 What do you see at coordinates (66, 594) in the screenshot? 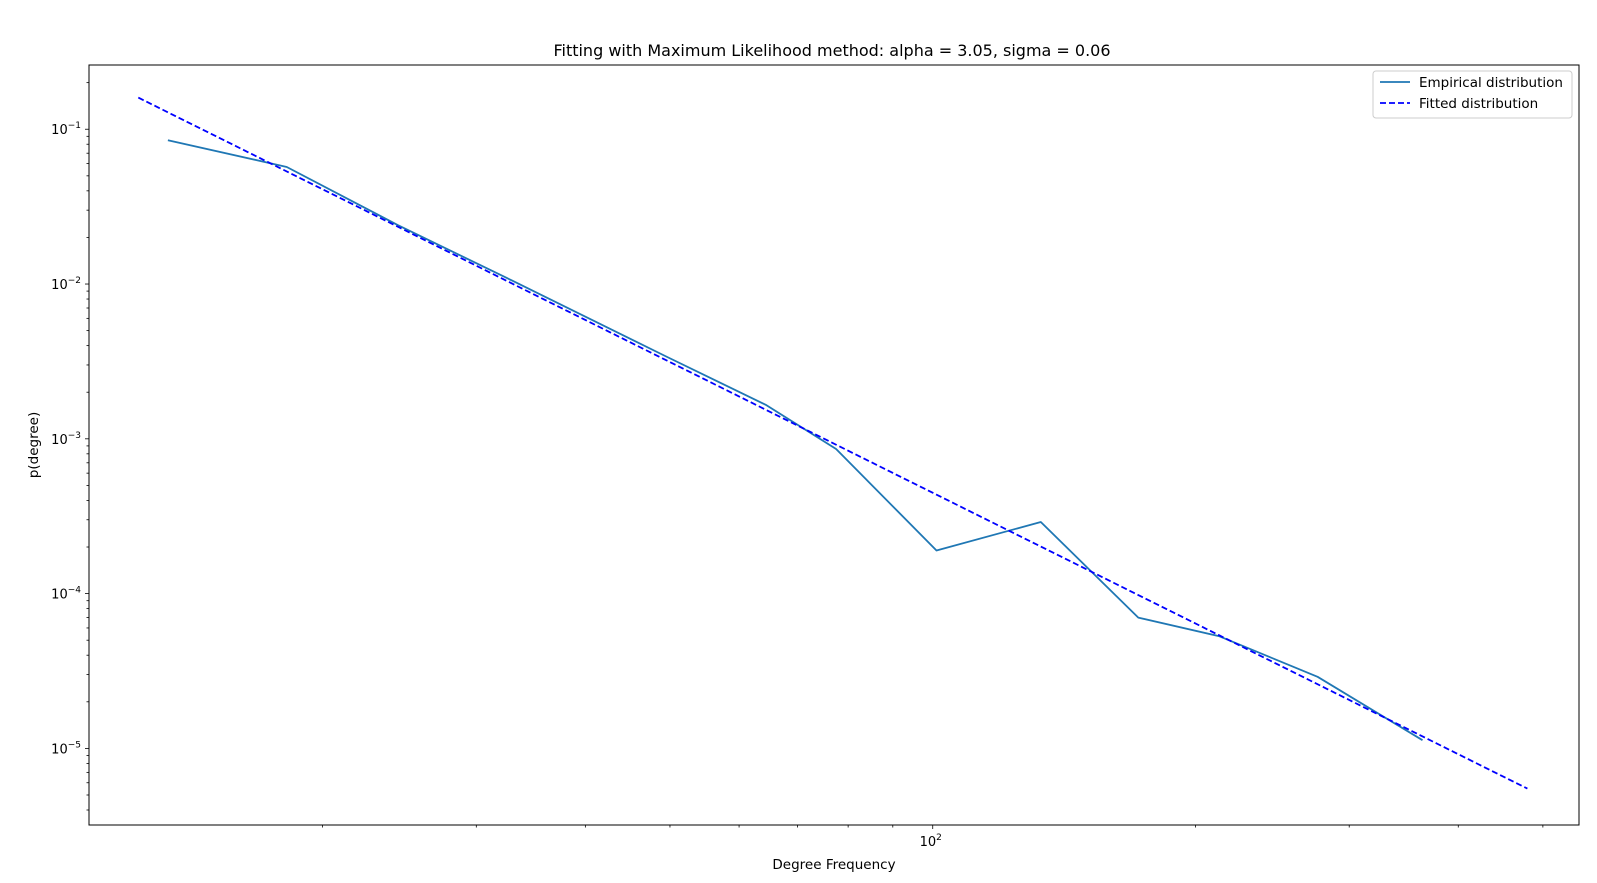
I see `y-tick-label: 10⁻⁴` at bounding box center [66, 594].